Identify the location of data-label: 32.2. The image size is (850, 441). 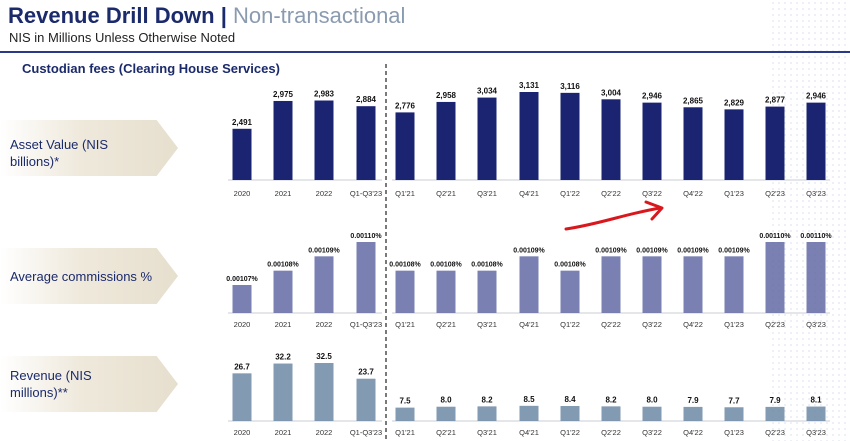
(283, 357).